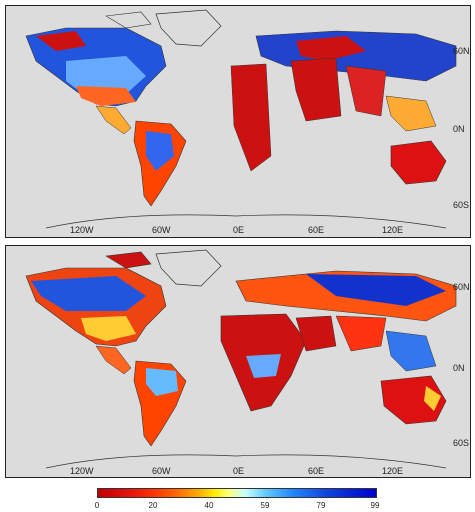 The height and width of the screenshot is (512, 475). I want to click on arabia-region, so click(316, 333).